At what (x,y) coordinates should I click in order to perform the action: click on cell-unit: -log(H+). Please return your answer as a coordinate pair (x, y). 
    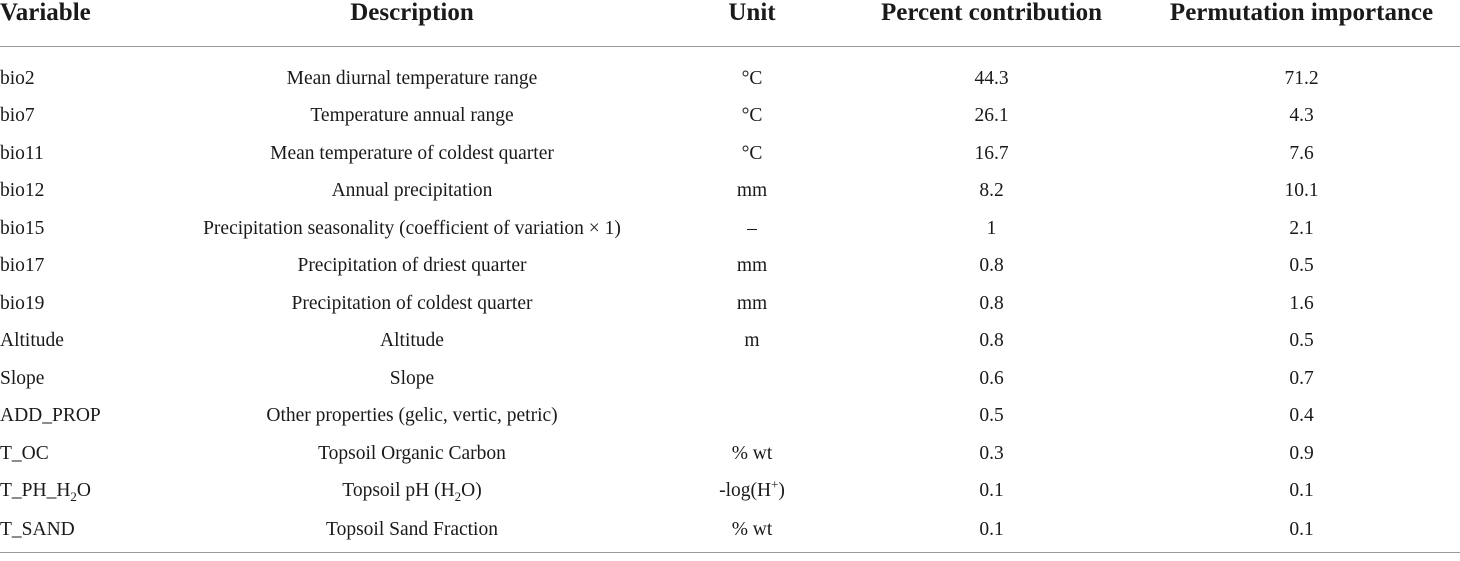
    Looking at the image, I should click on (752, 492).